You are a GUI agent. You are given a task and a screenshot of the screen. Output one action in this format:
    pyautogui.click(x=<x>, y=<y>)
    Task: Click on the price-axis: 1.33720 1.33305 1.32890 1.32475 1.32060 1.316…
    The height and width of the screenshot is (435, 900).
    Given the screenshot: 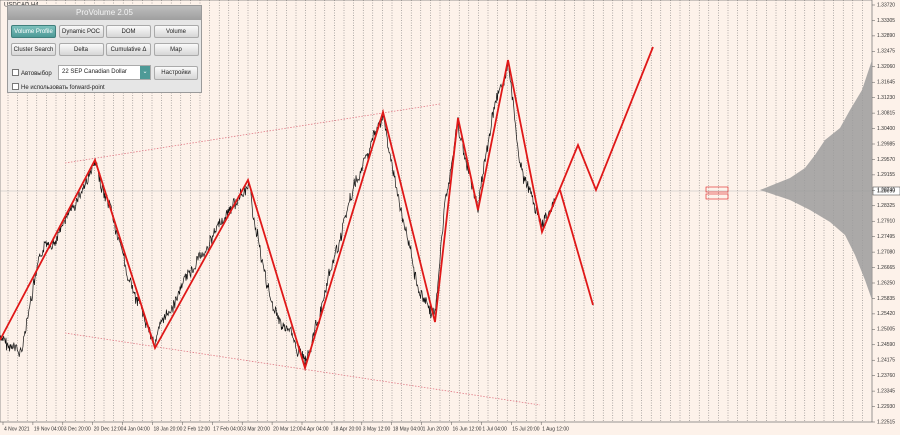 What is the action you would take?
    pyautogui.click(x=883, y=213)
    